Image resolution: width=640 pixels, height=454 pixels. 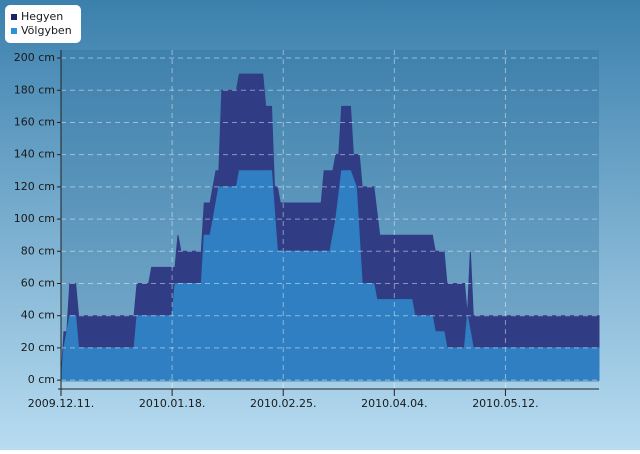 What do you see at coordinates (61, 403) in the screenshot?
I see `x-tick-label: 2009.12.11.` at bounding box center [61, 403].